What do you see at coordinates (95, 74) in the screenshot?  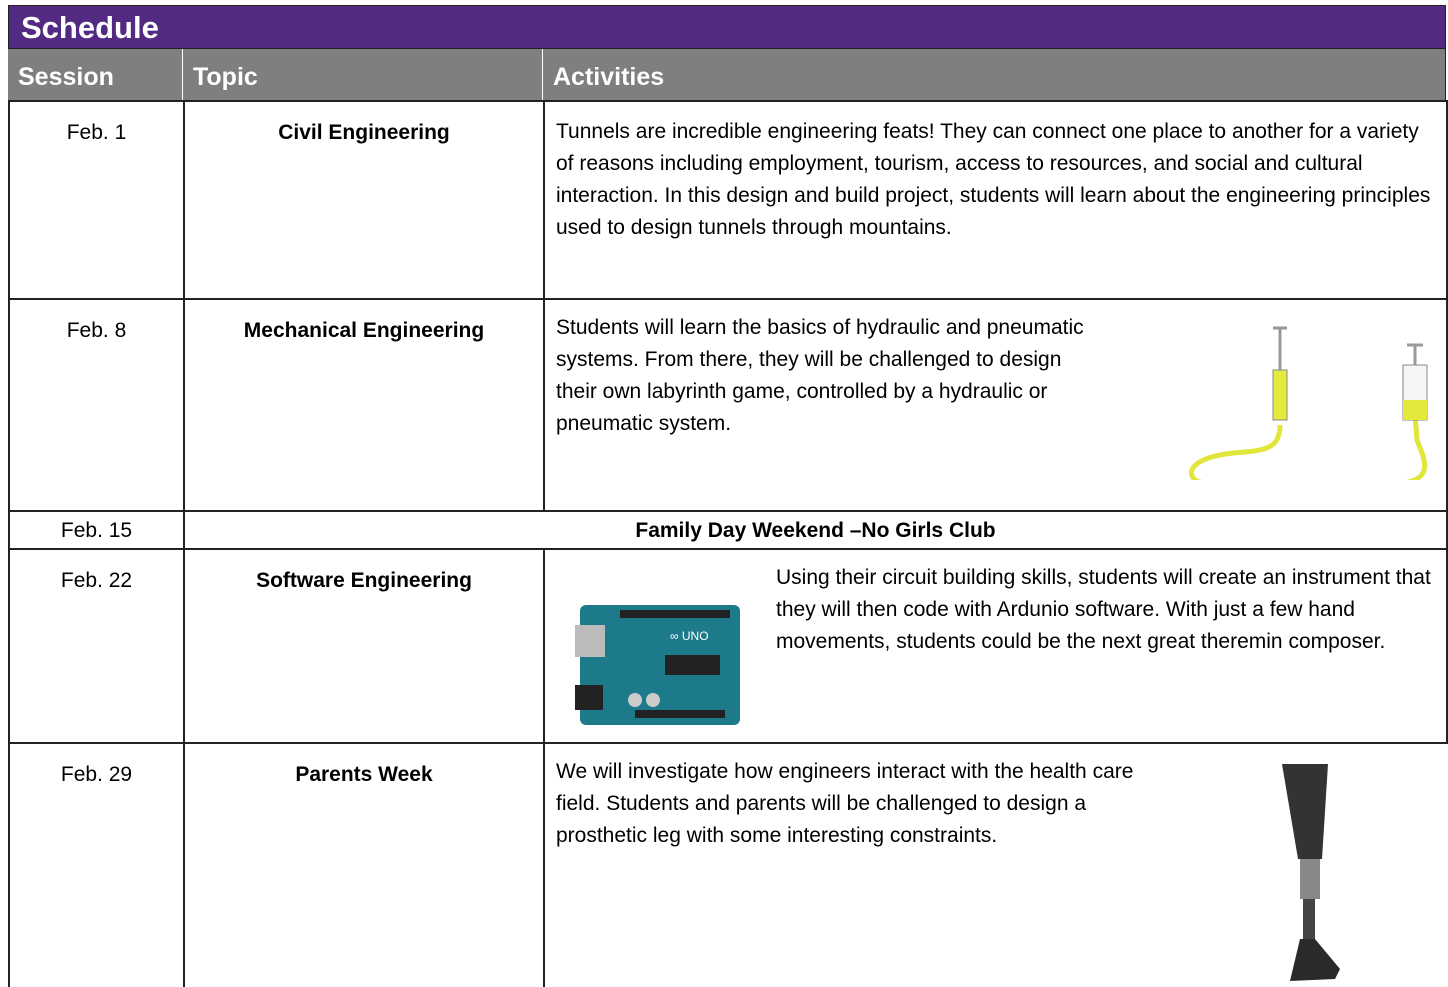 I see `column-header: Session` at bounding box center [95, 74].